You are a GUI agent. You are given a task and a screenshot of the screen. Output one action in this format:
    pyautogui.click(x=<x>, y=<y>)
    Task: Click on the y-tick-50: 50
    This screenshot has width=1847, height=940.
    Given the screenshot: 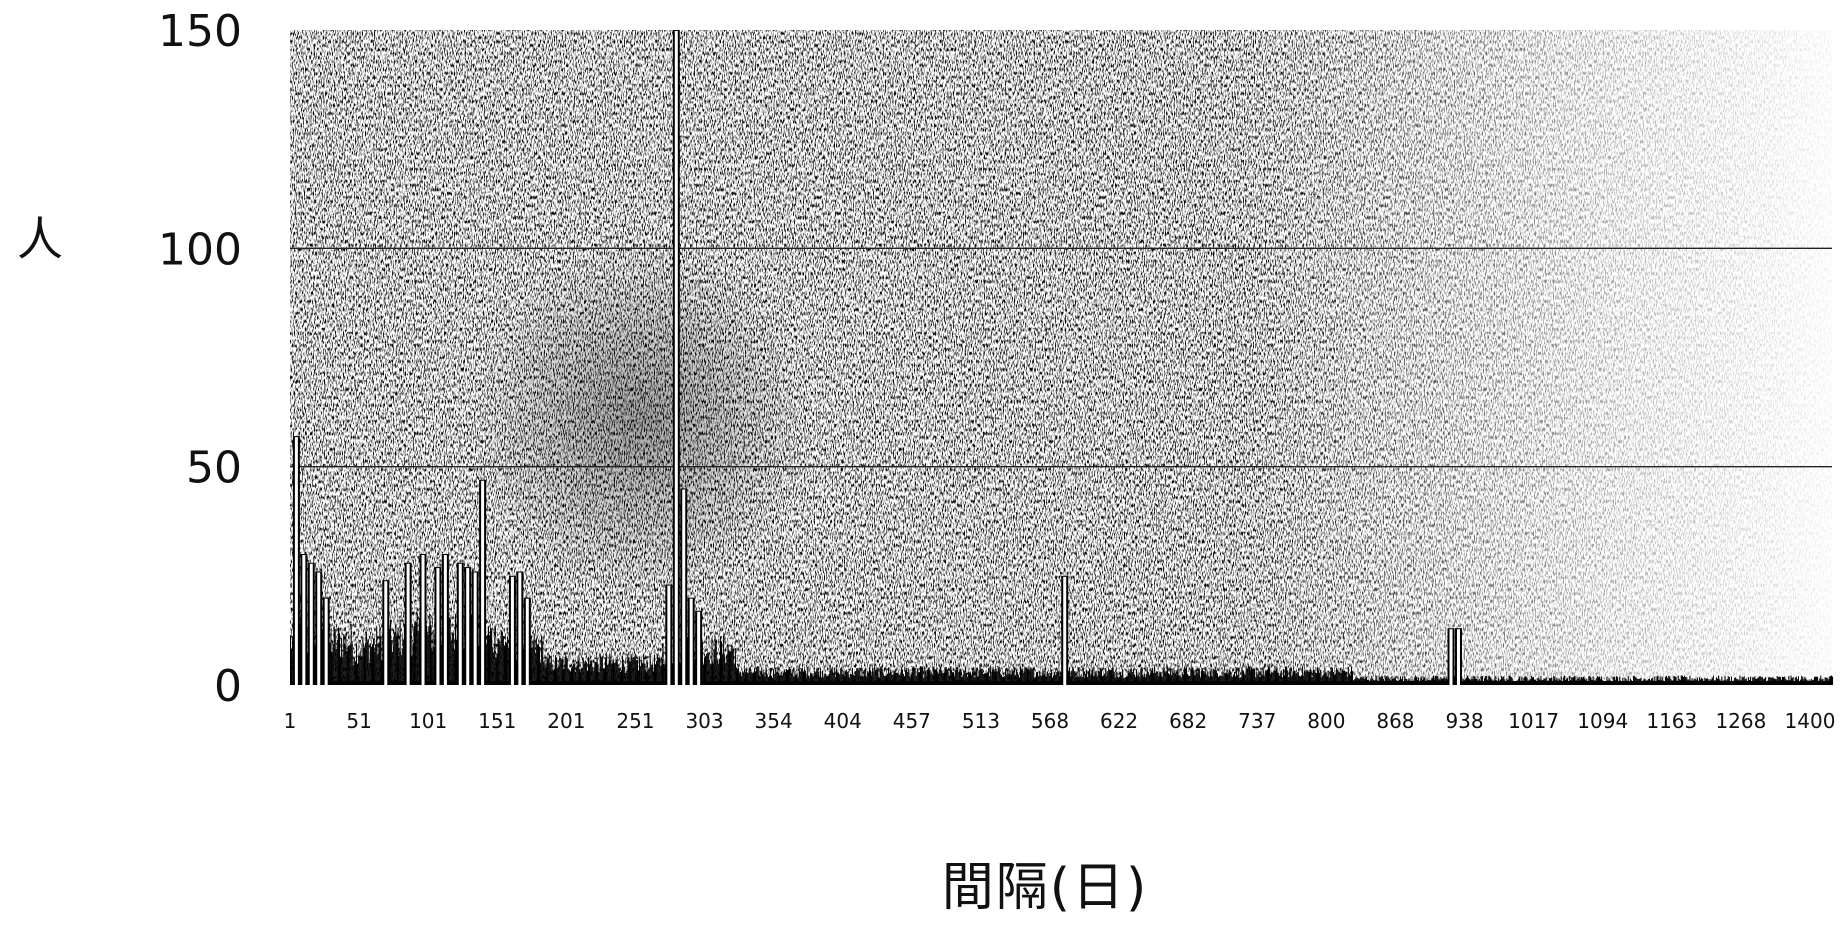 What is the action you would take?
    pyautogui.click(x=214, y=468)
    